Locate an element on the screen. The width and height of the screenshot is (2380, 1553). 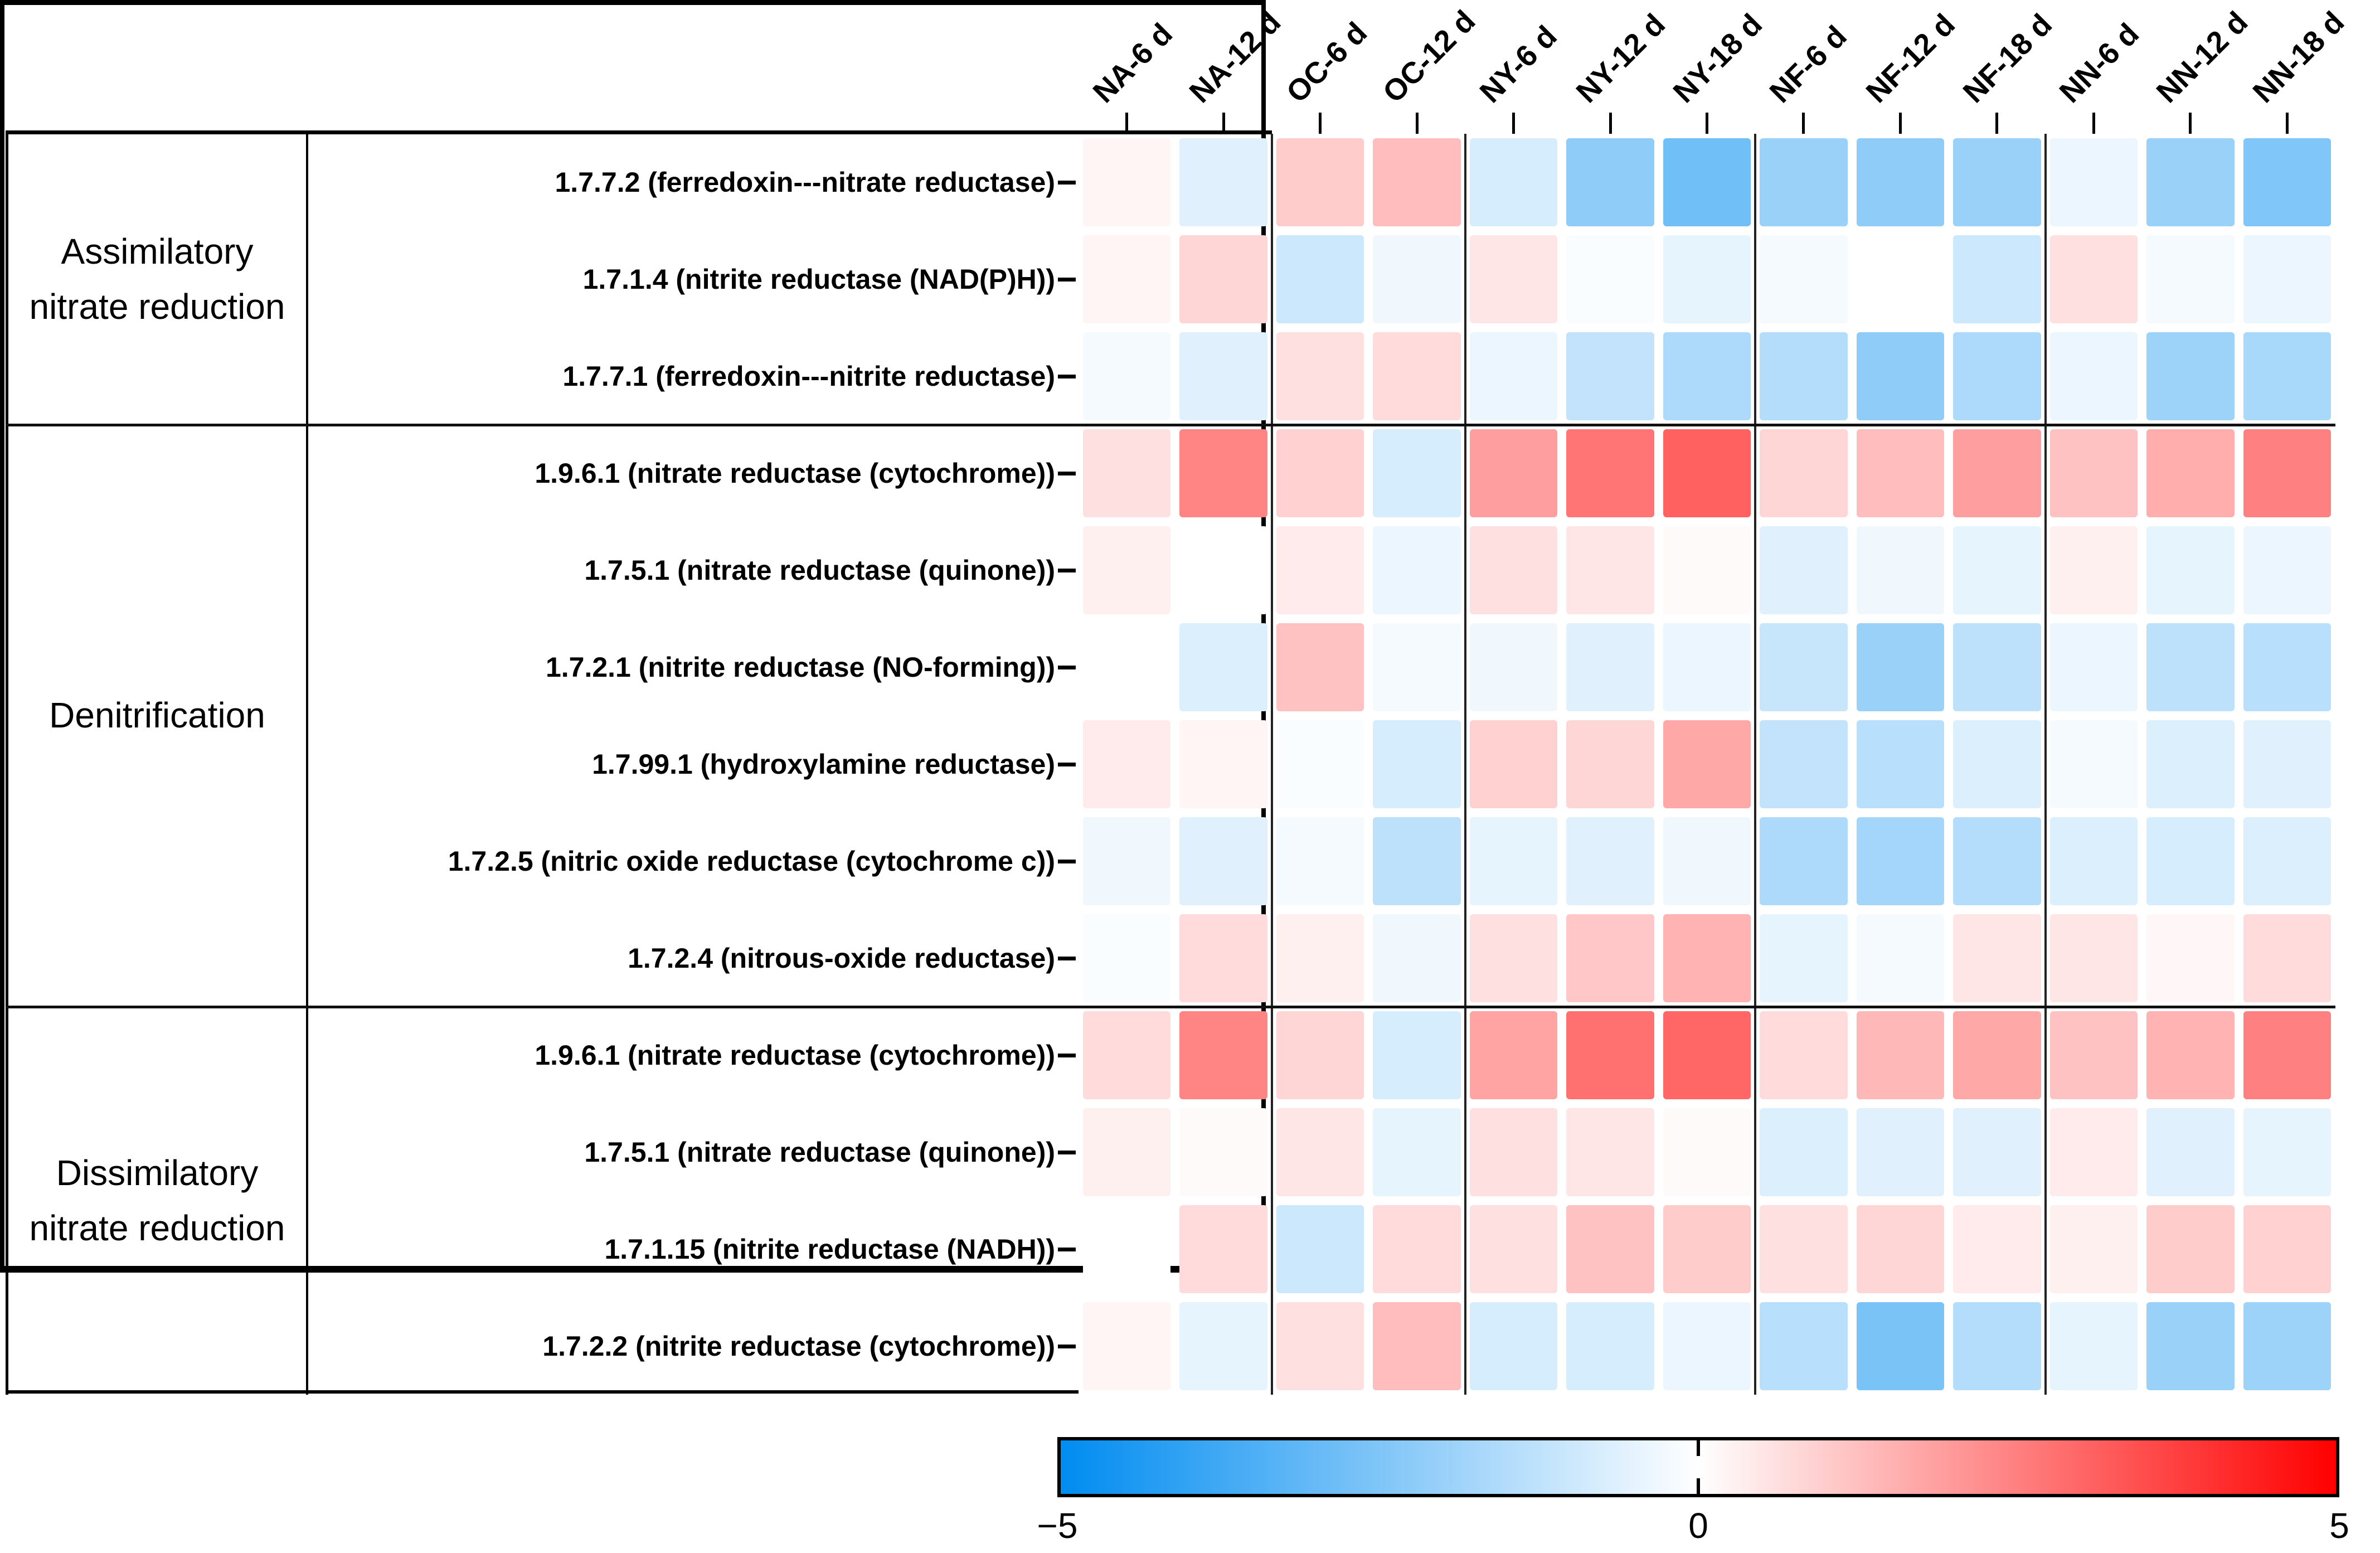
pathway-group-label: Denitrification is located at coordinates (157, 716).